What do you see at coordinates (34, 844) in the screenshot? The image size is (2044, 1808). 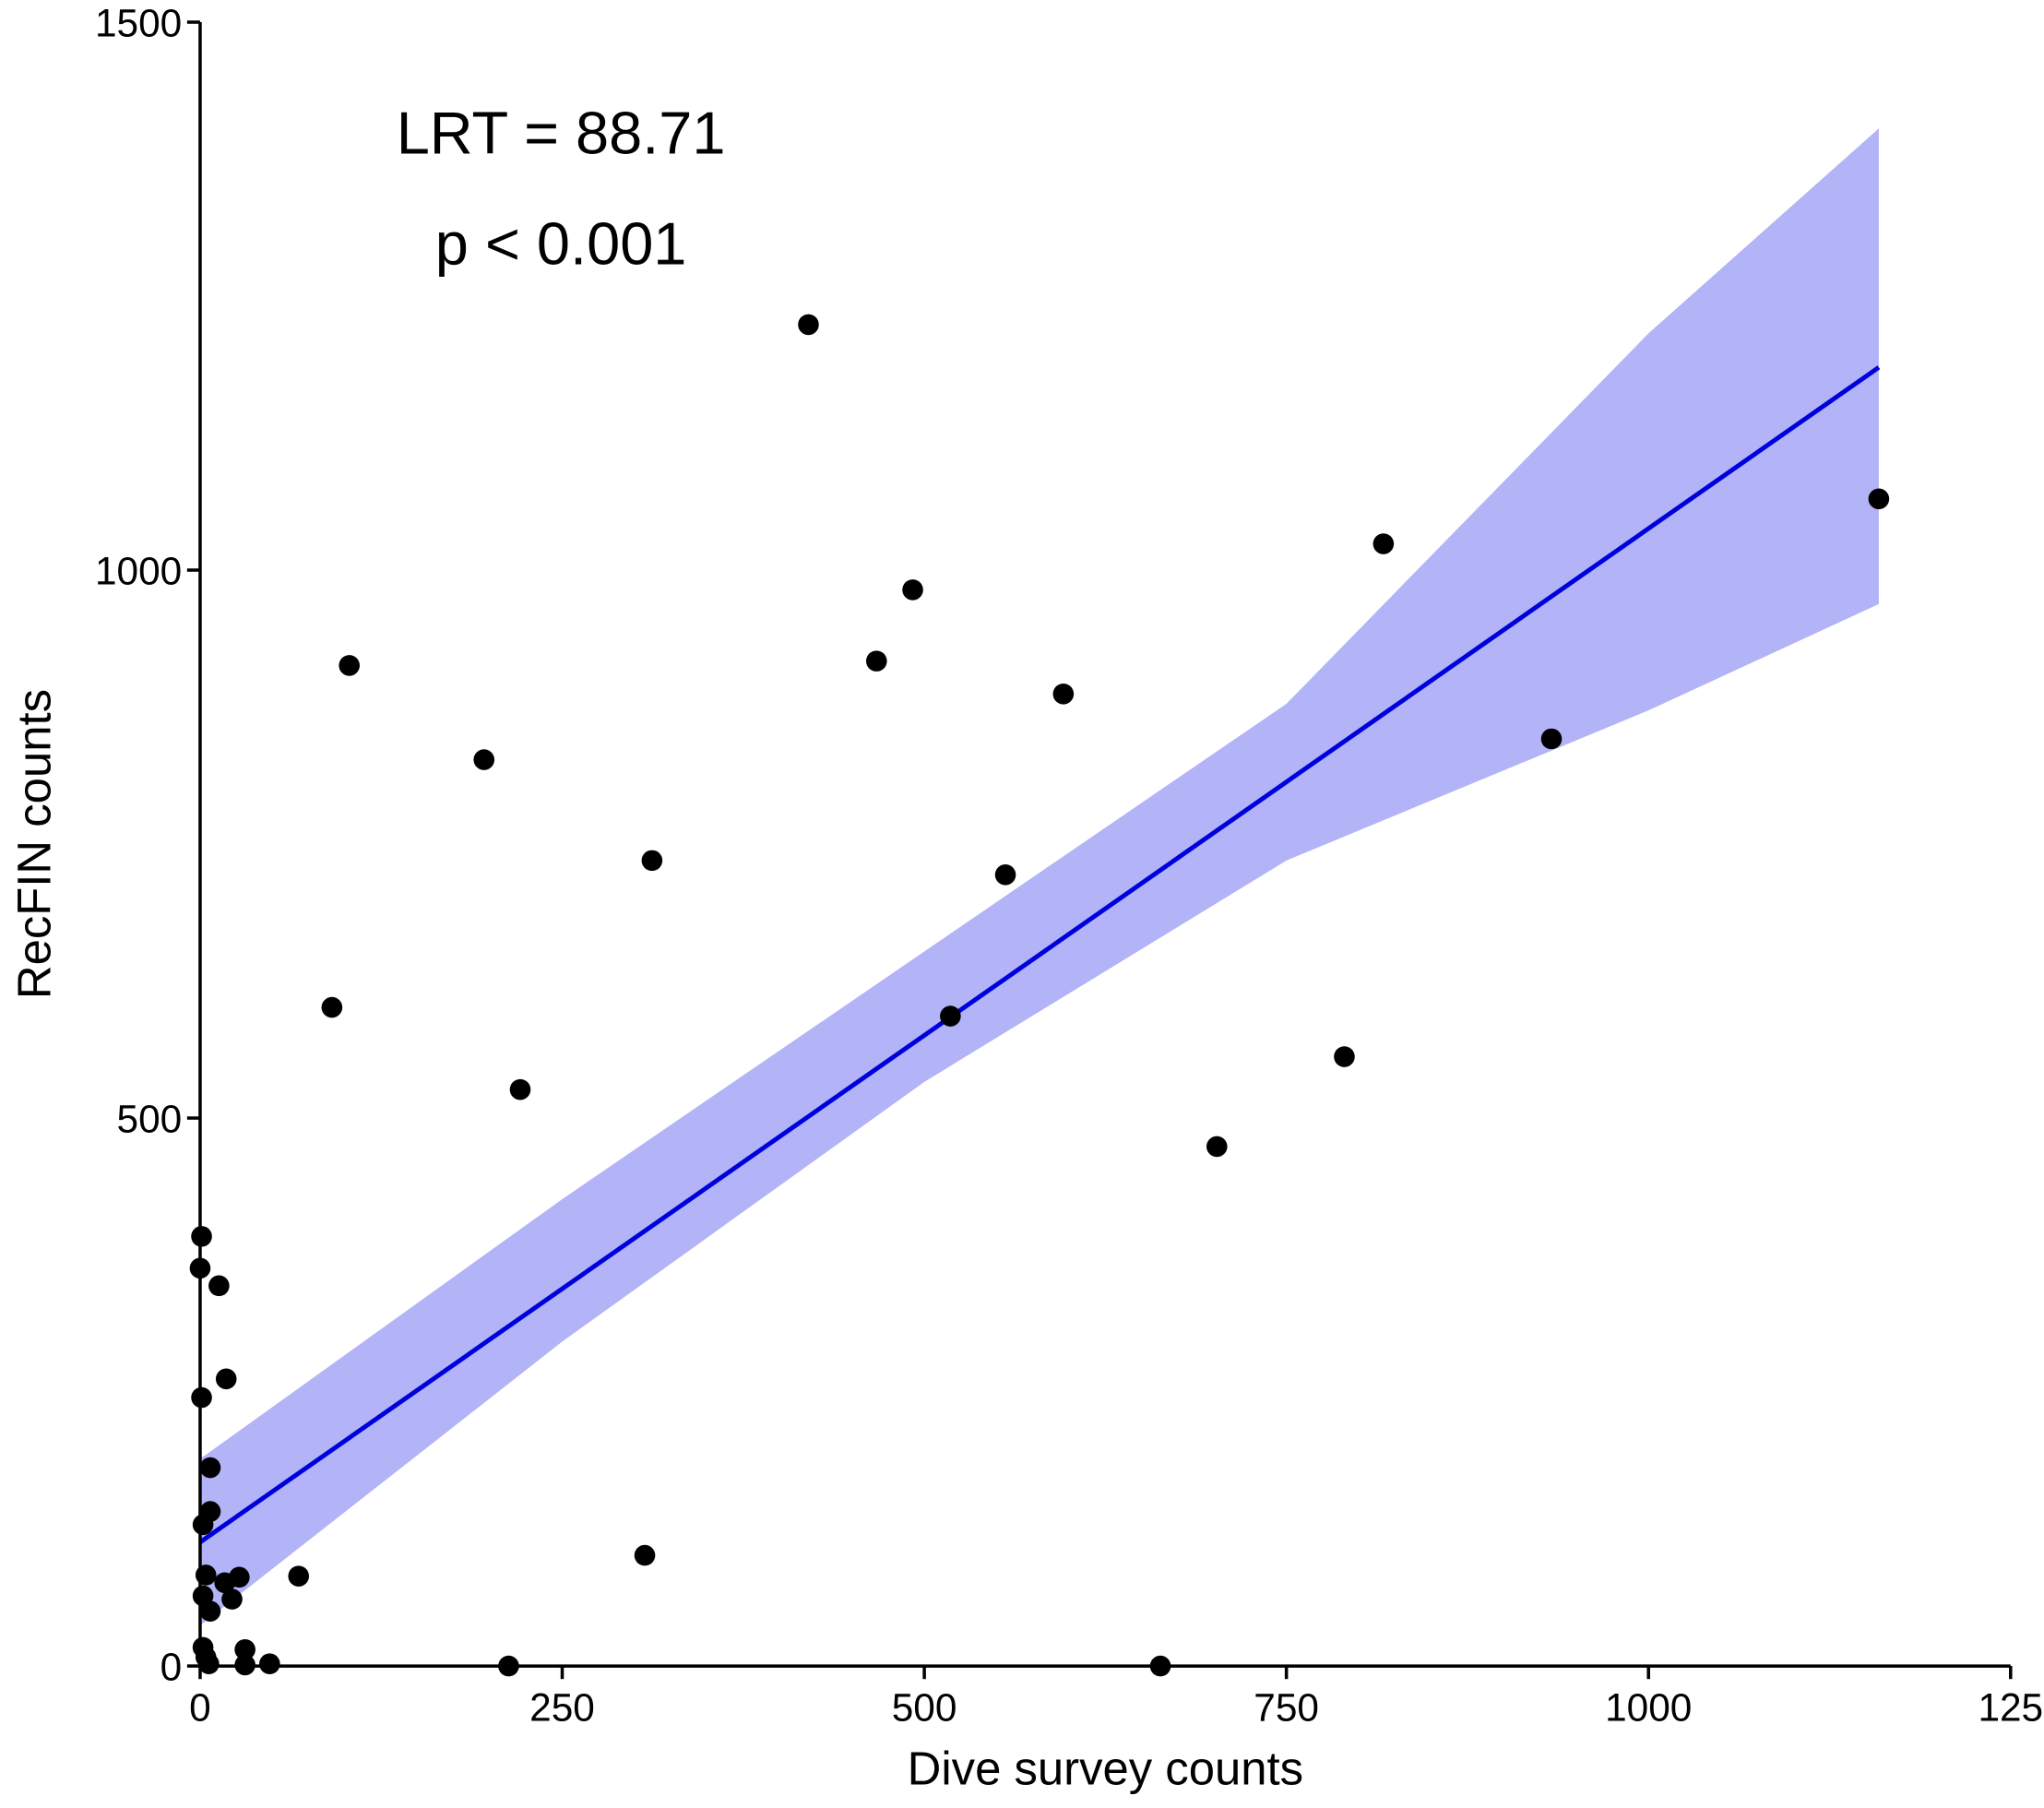 I see `y-axis-label: RecFIN counts` at bounding box center [34, 844].